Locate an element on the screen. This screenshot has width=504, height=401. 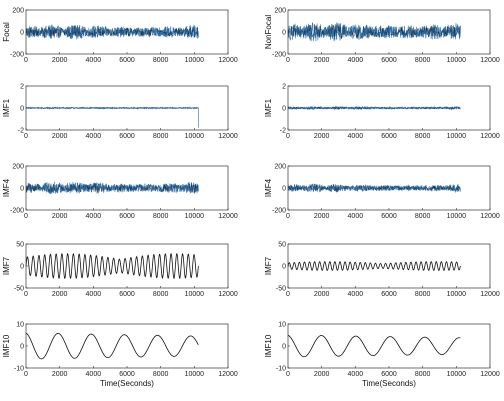
x-tick-label-nonfocal-signal-3: 6000 is located at coordinates (389, 60).